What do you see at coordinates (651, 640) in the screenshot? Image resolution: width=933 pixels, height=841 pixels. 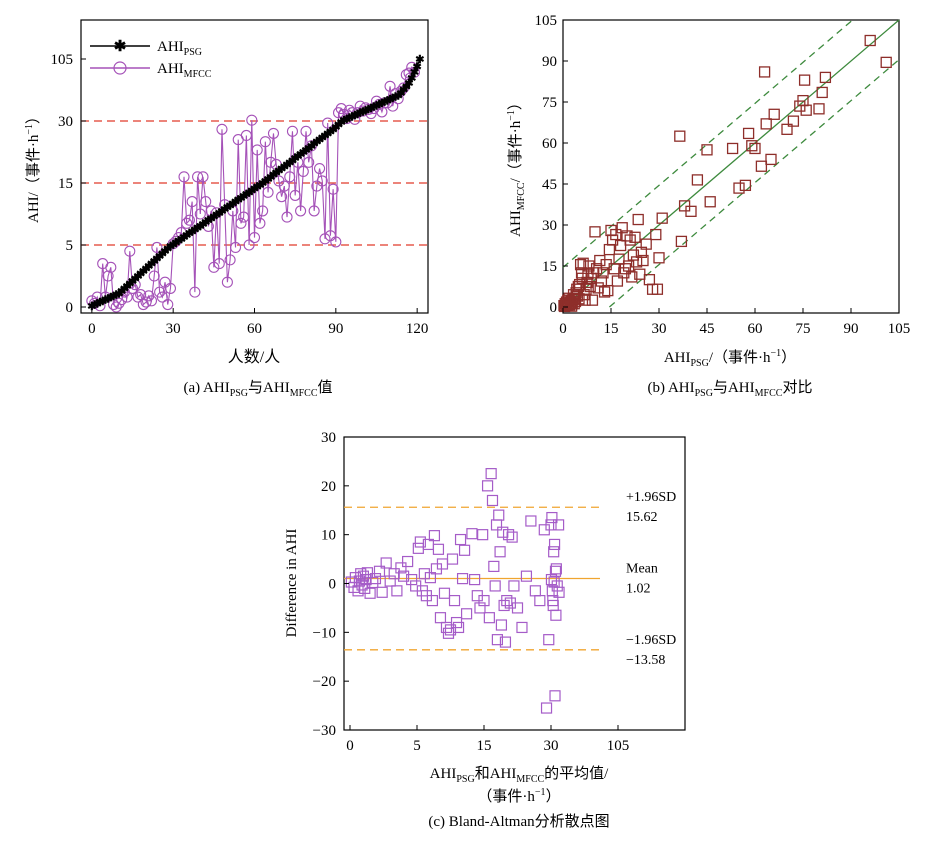 I see `reference-label: −1.96SD` at bounding box center [651, 640].